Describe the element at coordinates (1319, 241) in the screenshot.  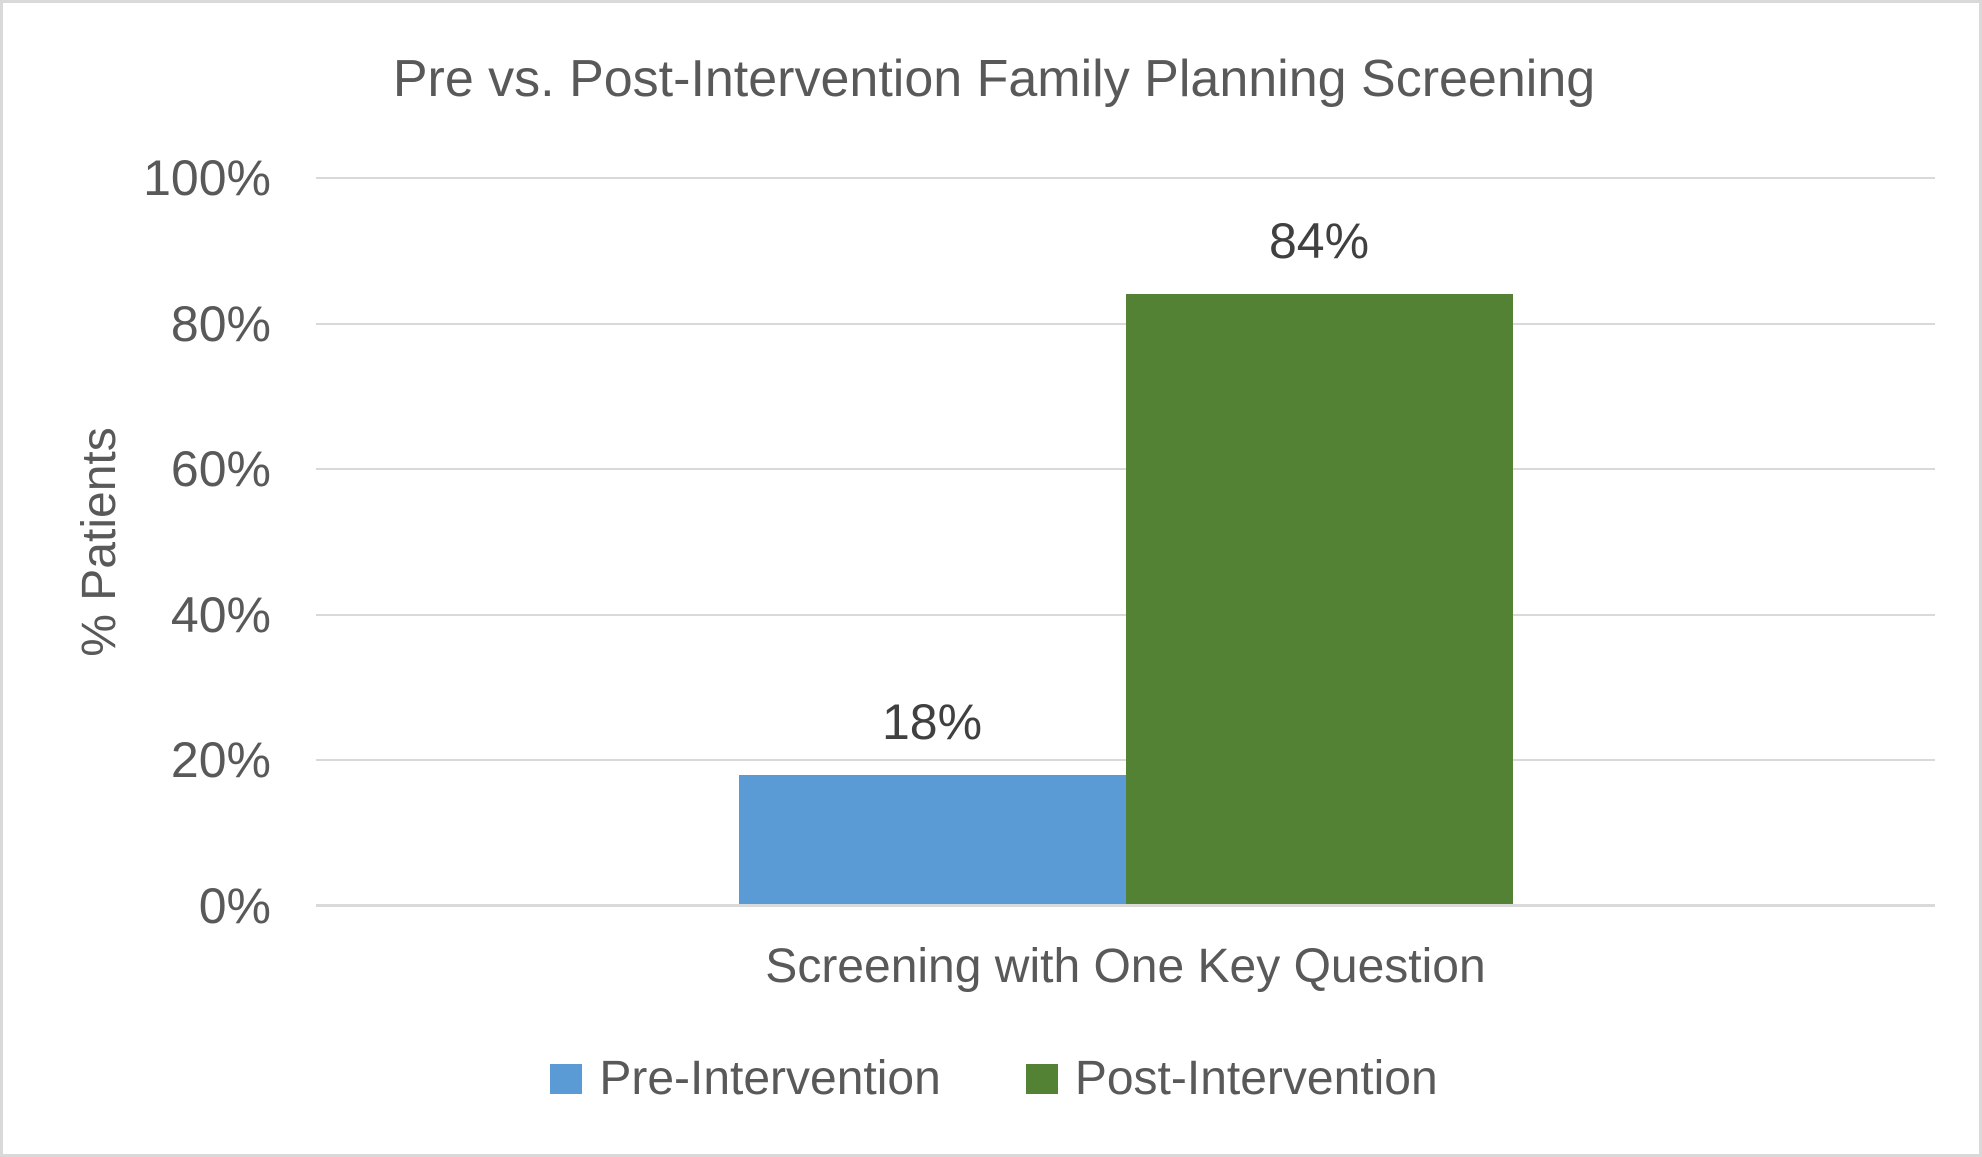
I see `data-label-post-intervention: 84%` at that location.